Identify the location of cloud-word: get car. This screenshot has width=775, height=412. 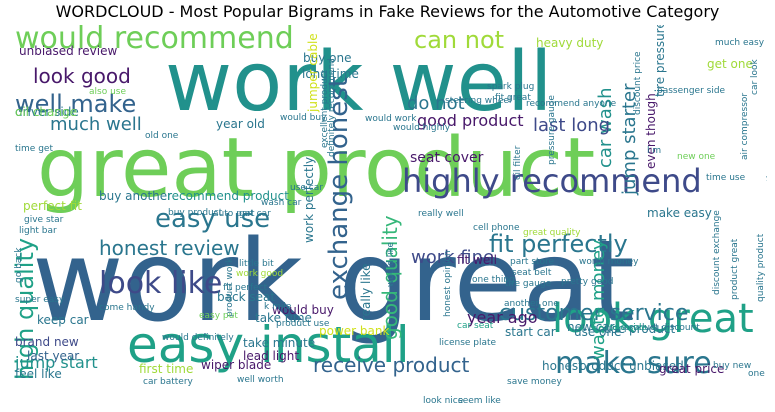
(255, 214).